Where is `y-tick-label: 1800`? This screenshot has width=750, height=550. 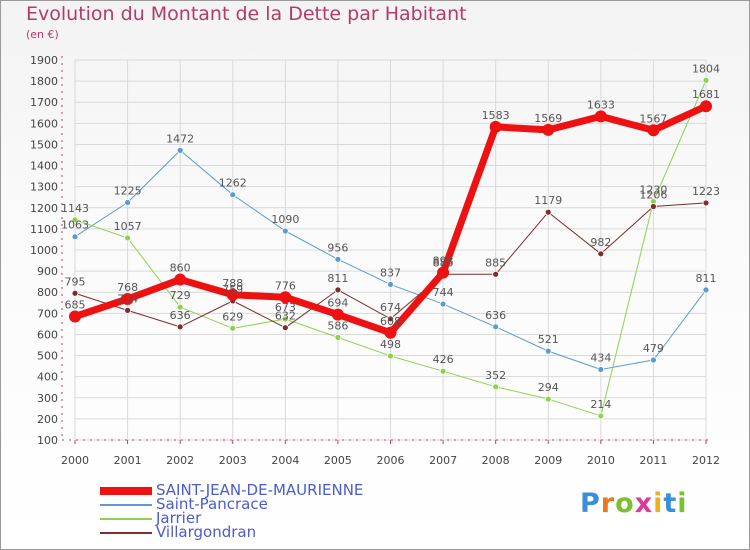
y-tick-label: 1800 is located at coordinates (44, 81).